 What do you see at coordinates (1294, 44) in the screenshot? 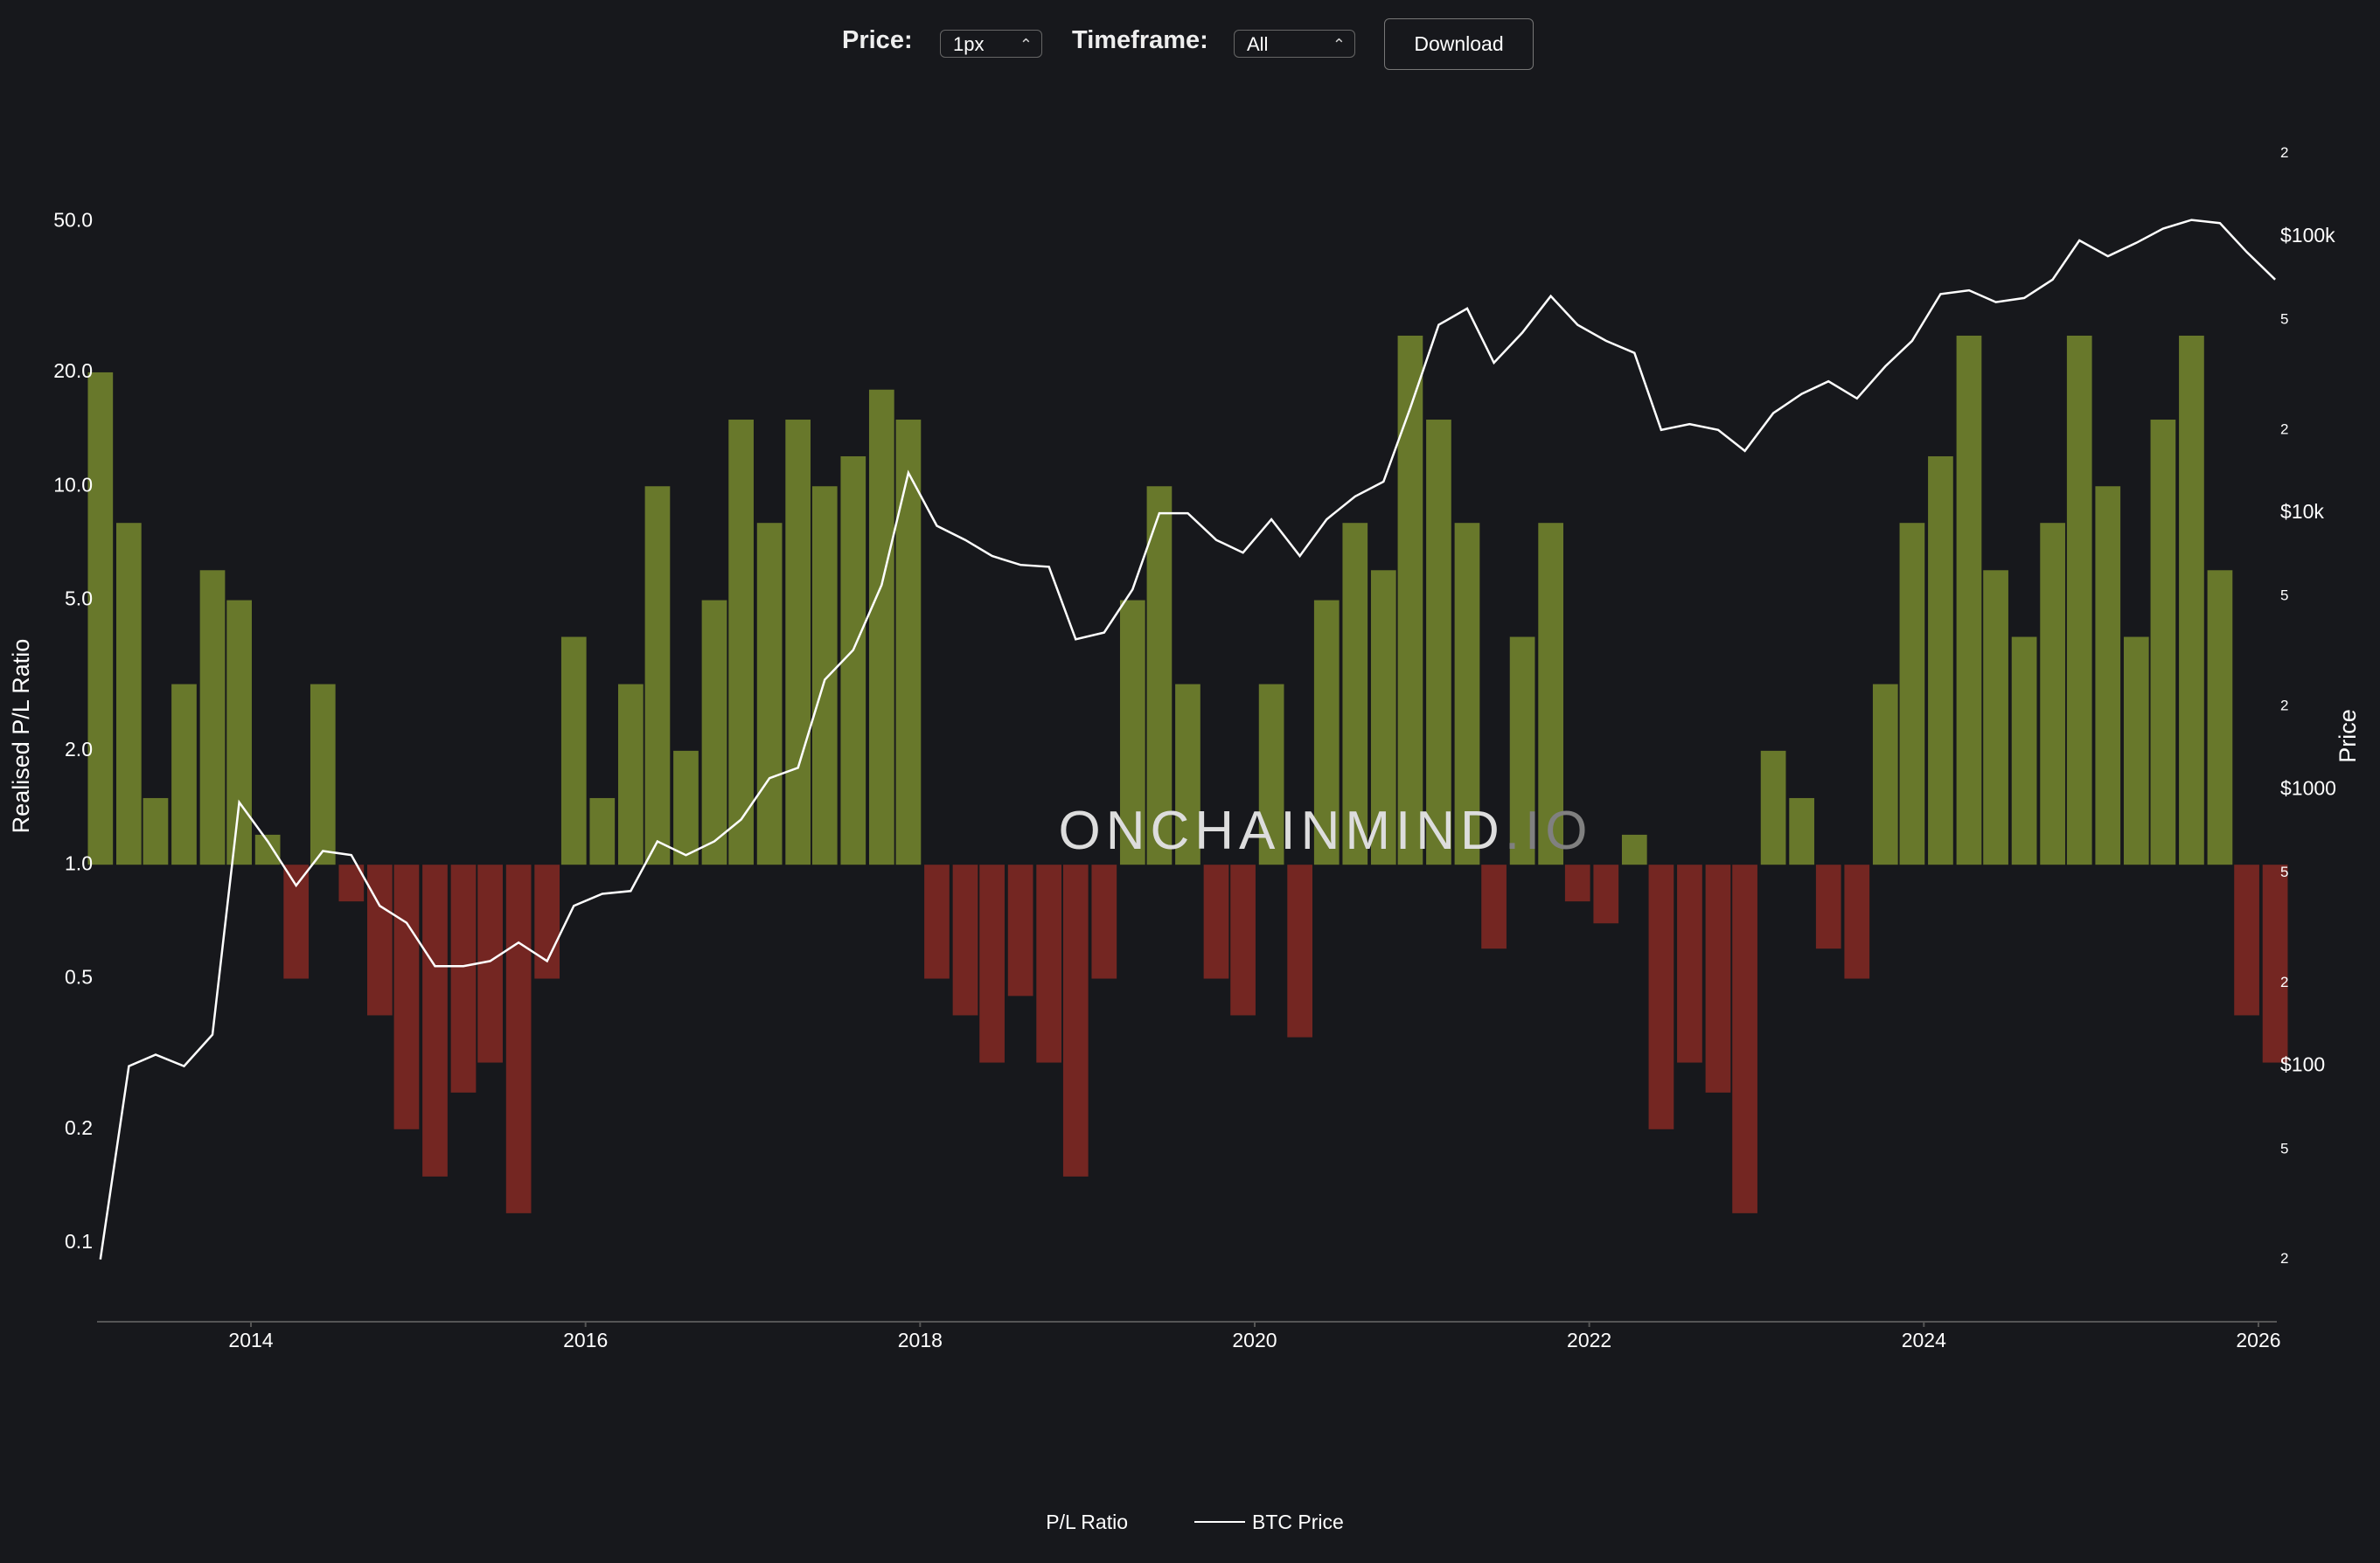
I see `timeframe-select: All` at bounding box center [1294, 44].